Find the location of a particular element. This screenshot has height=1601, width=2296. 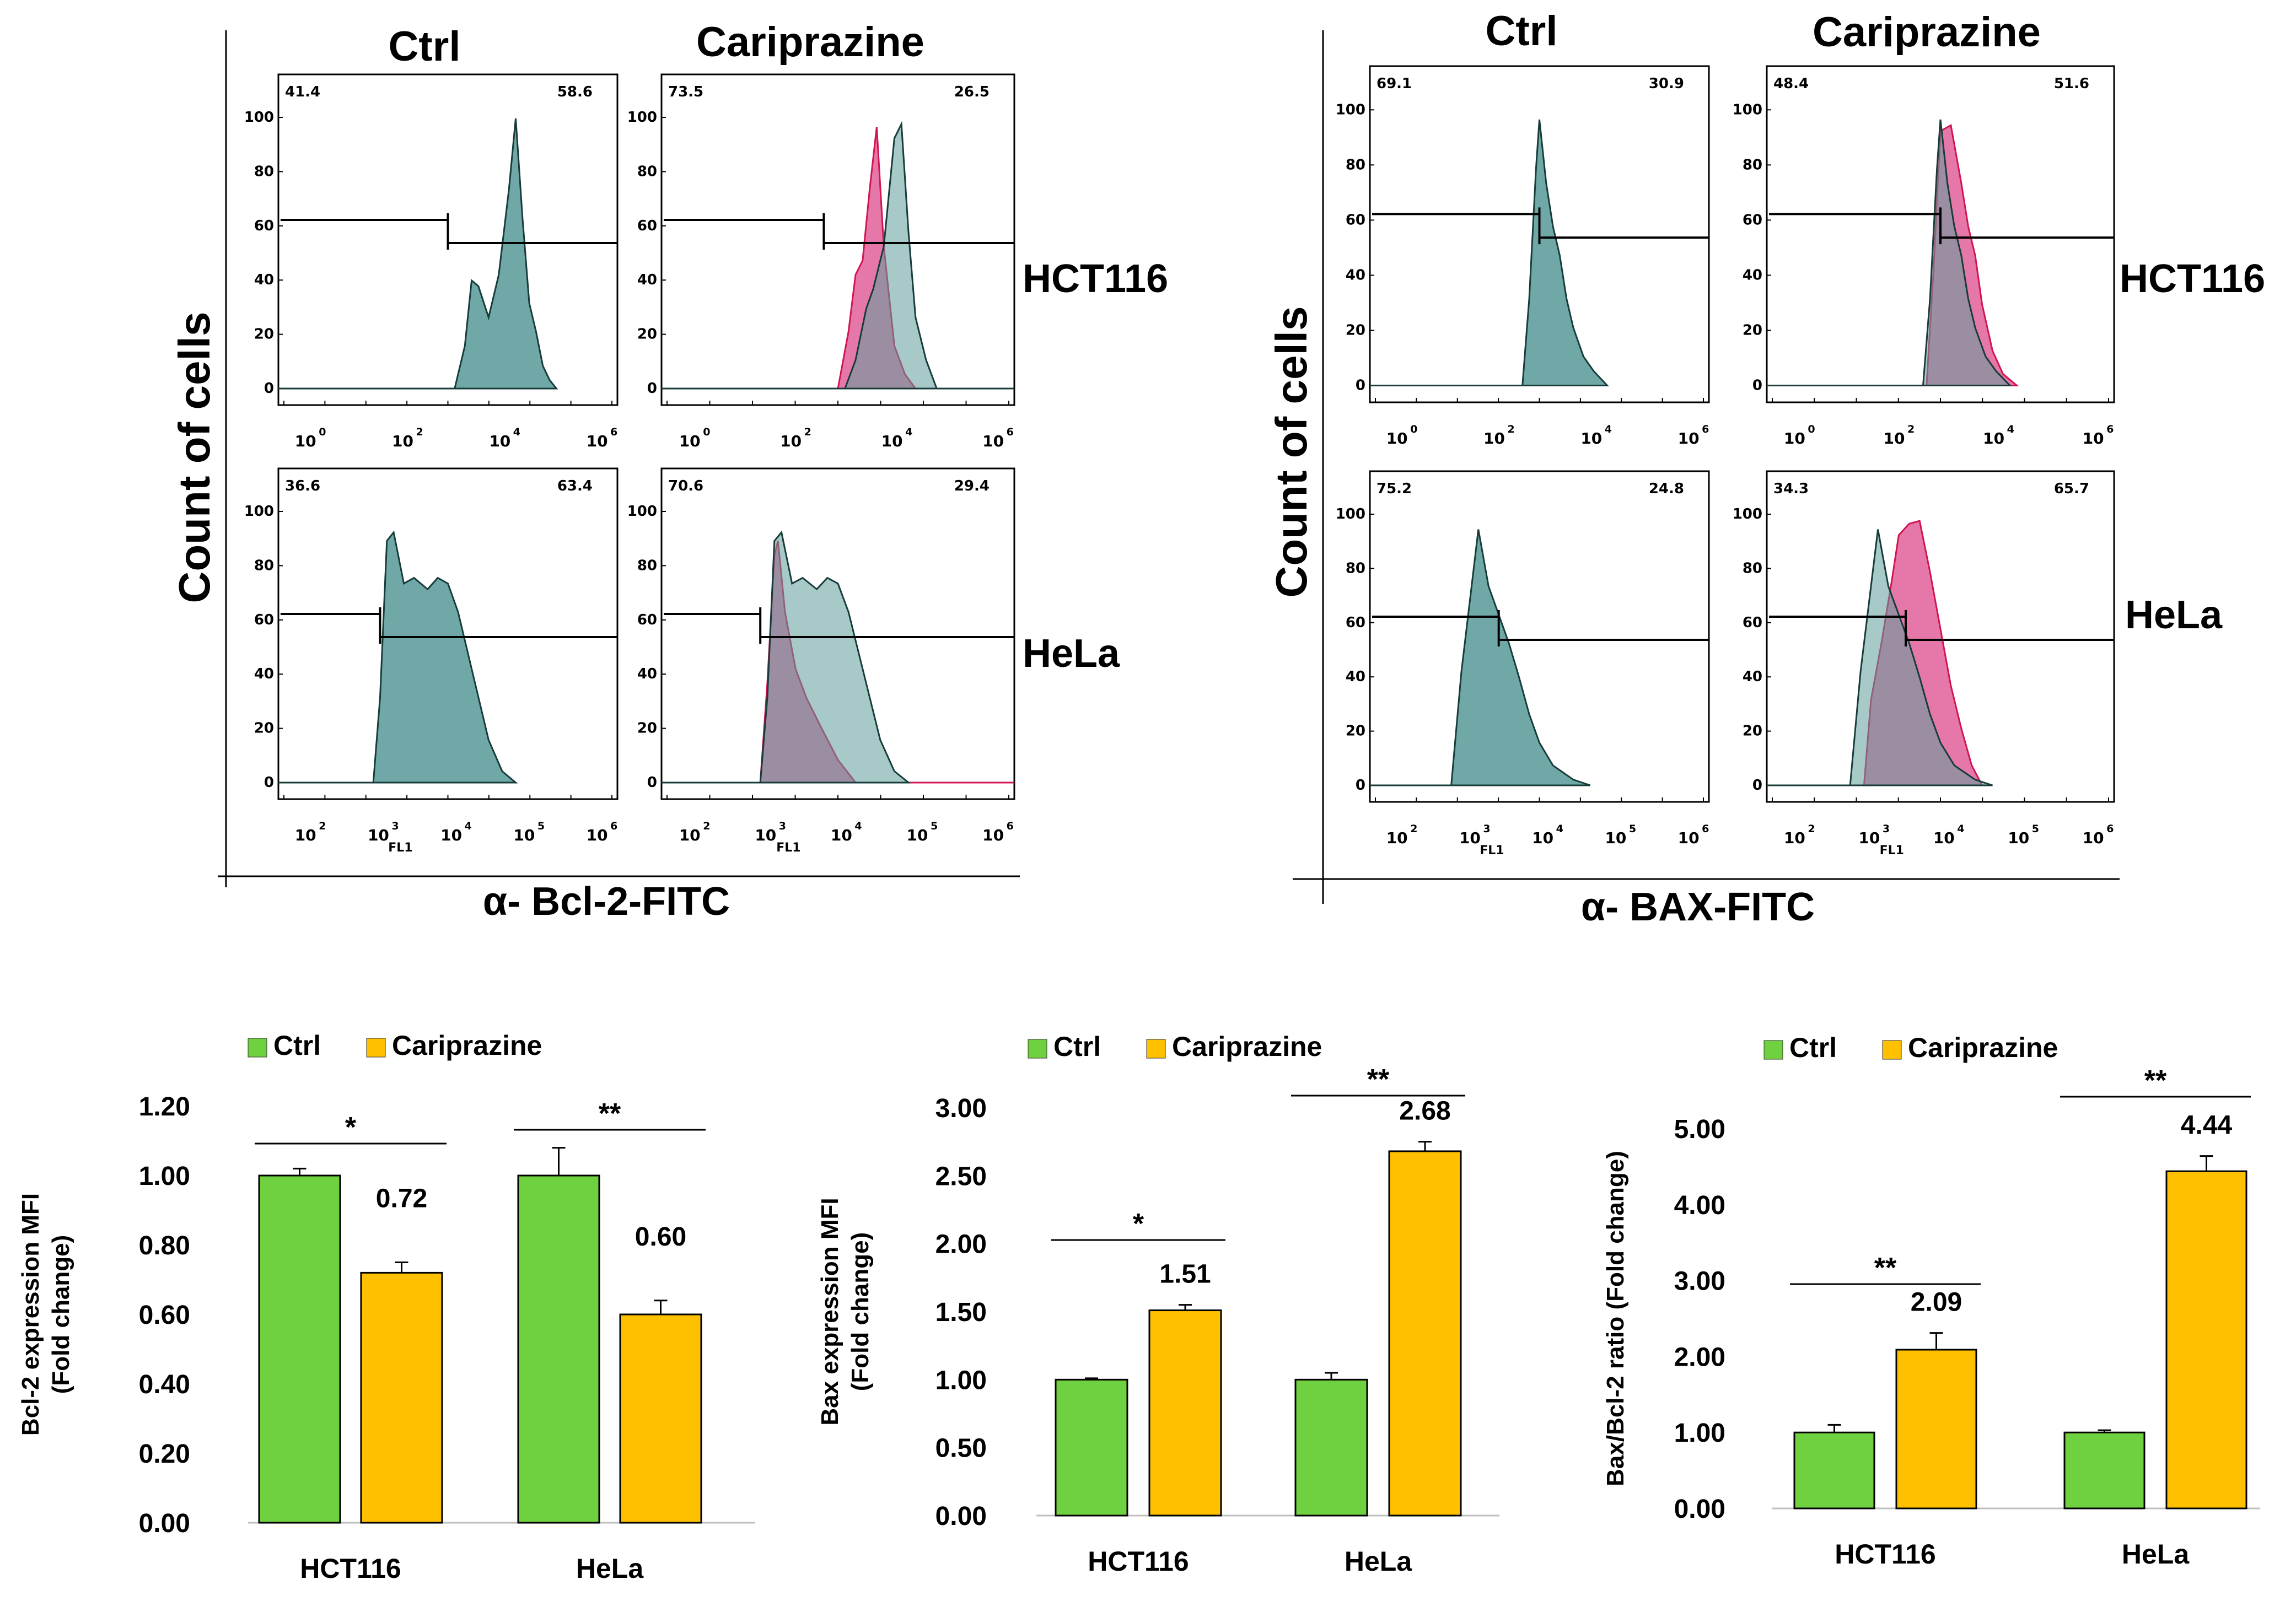

y-tick-label: 0.60 is located at coordinates (164, 1315).